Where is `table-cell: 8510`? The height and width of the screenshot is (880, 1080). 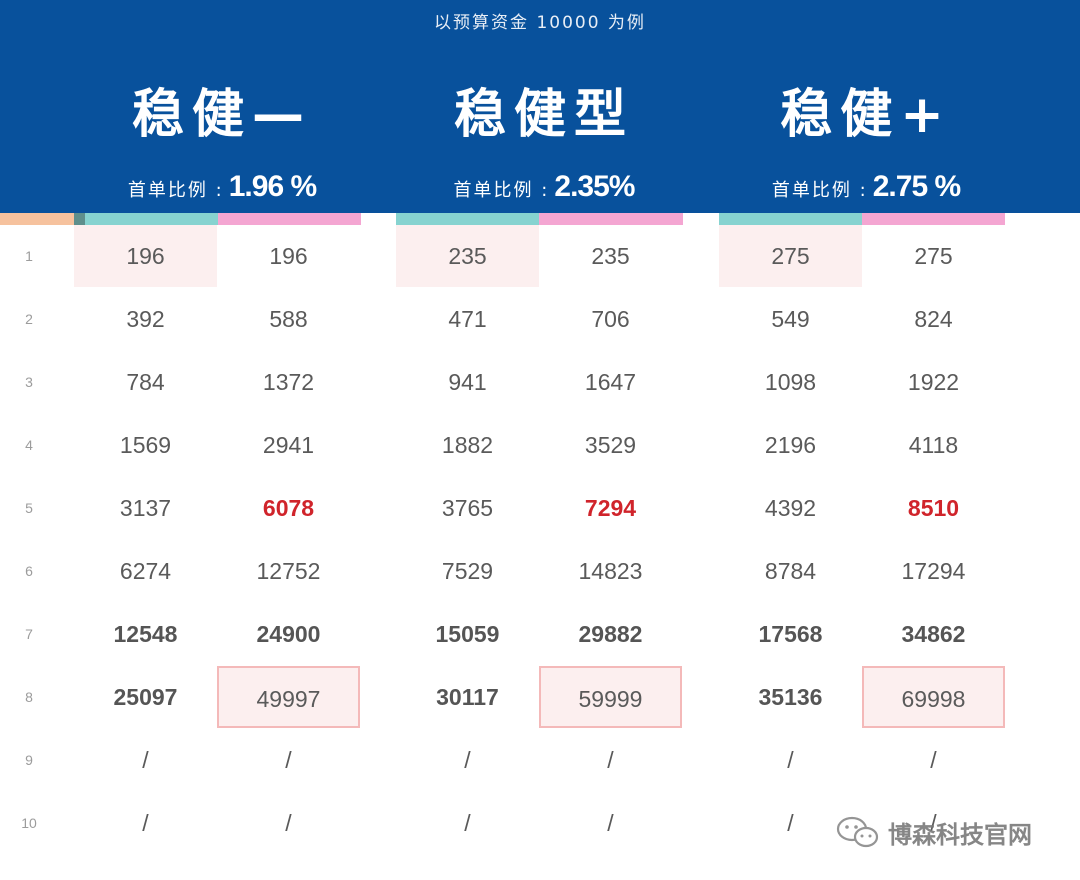 table-cell: 8510 is located at coordinates (933, 508).